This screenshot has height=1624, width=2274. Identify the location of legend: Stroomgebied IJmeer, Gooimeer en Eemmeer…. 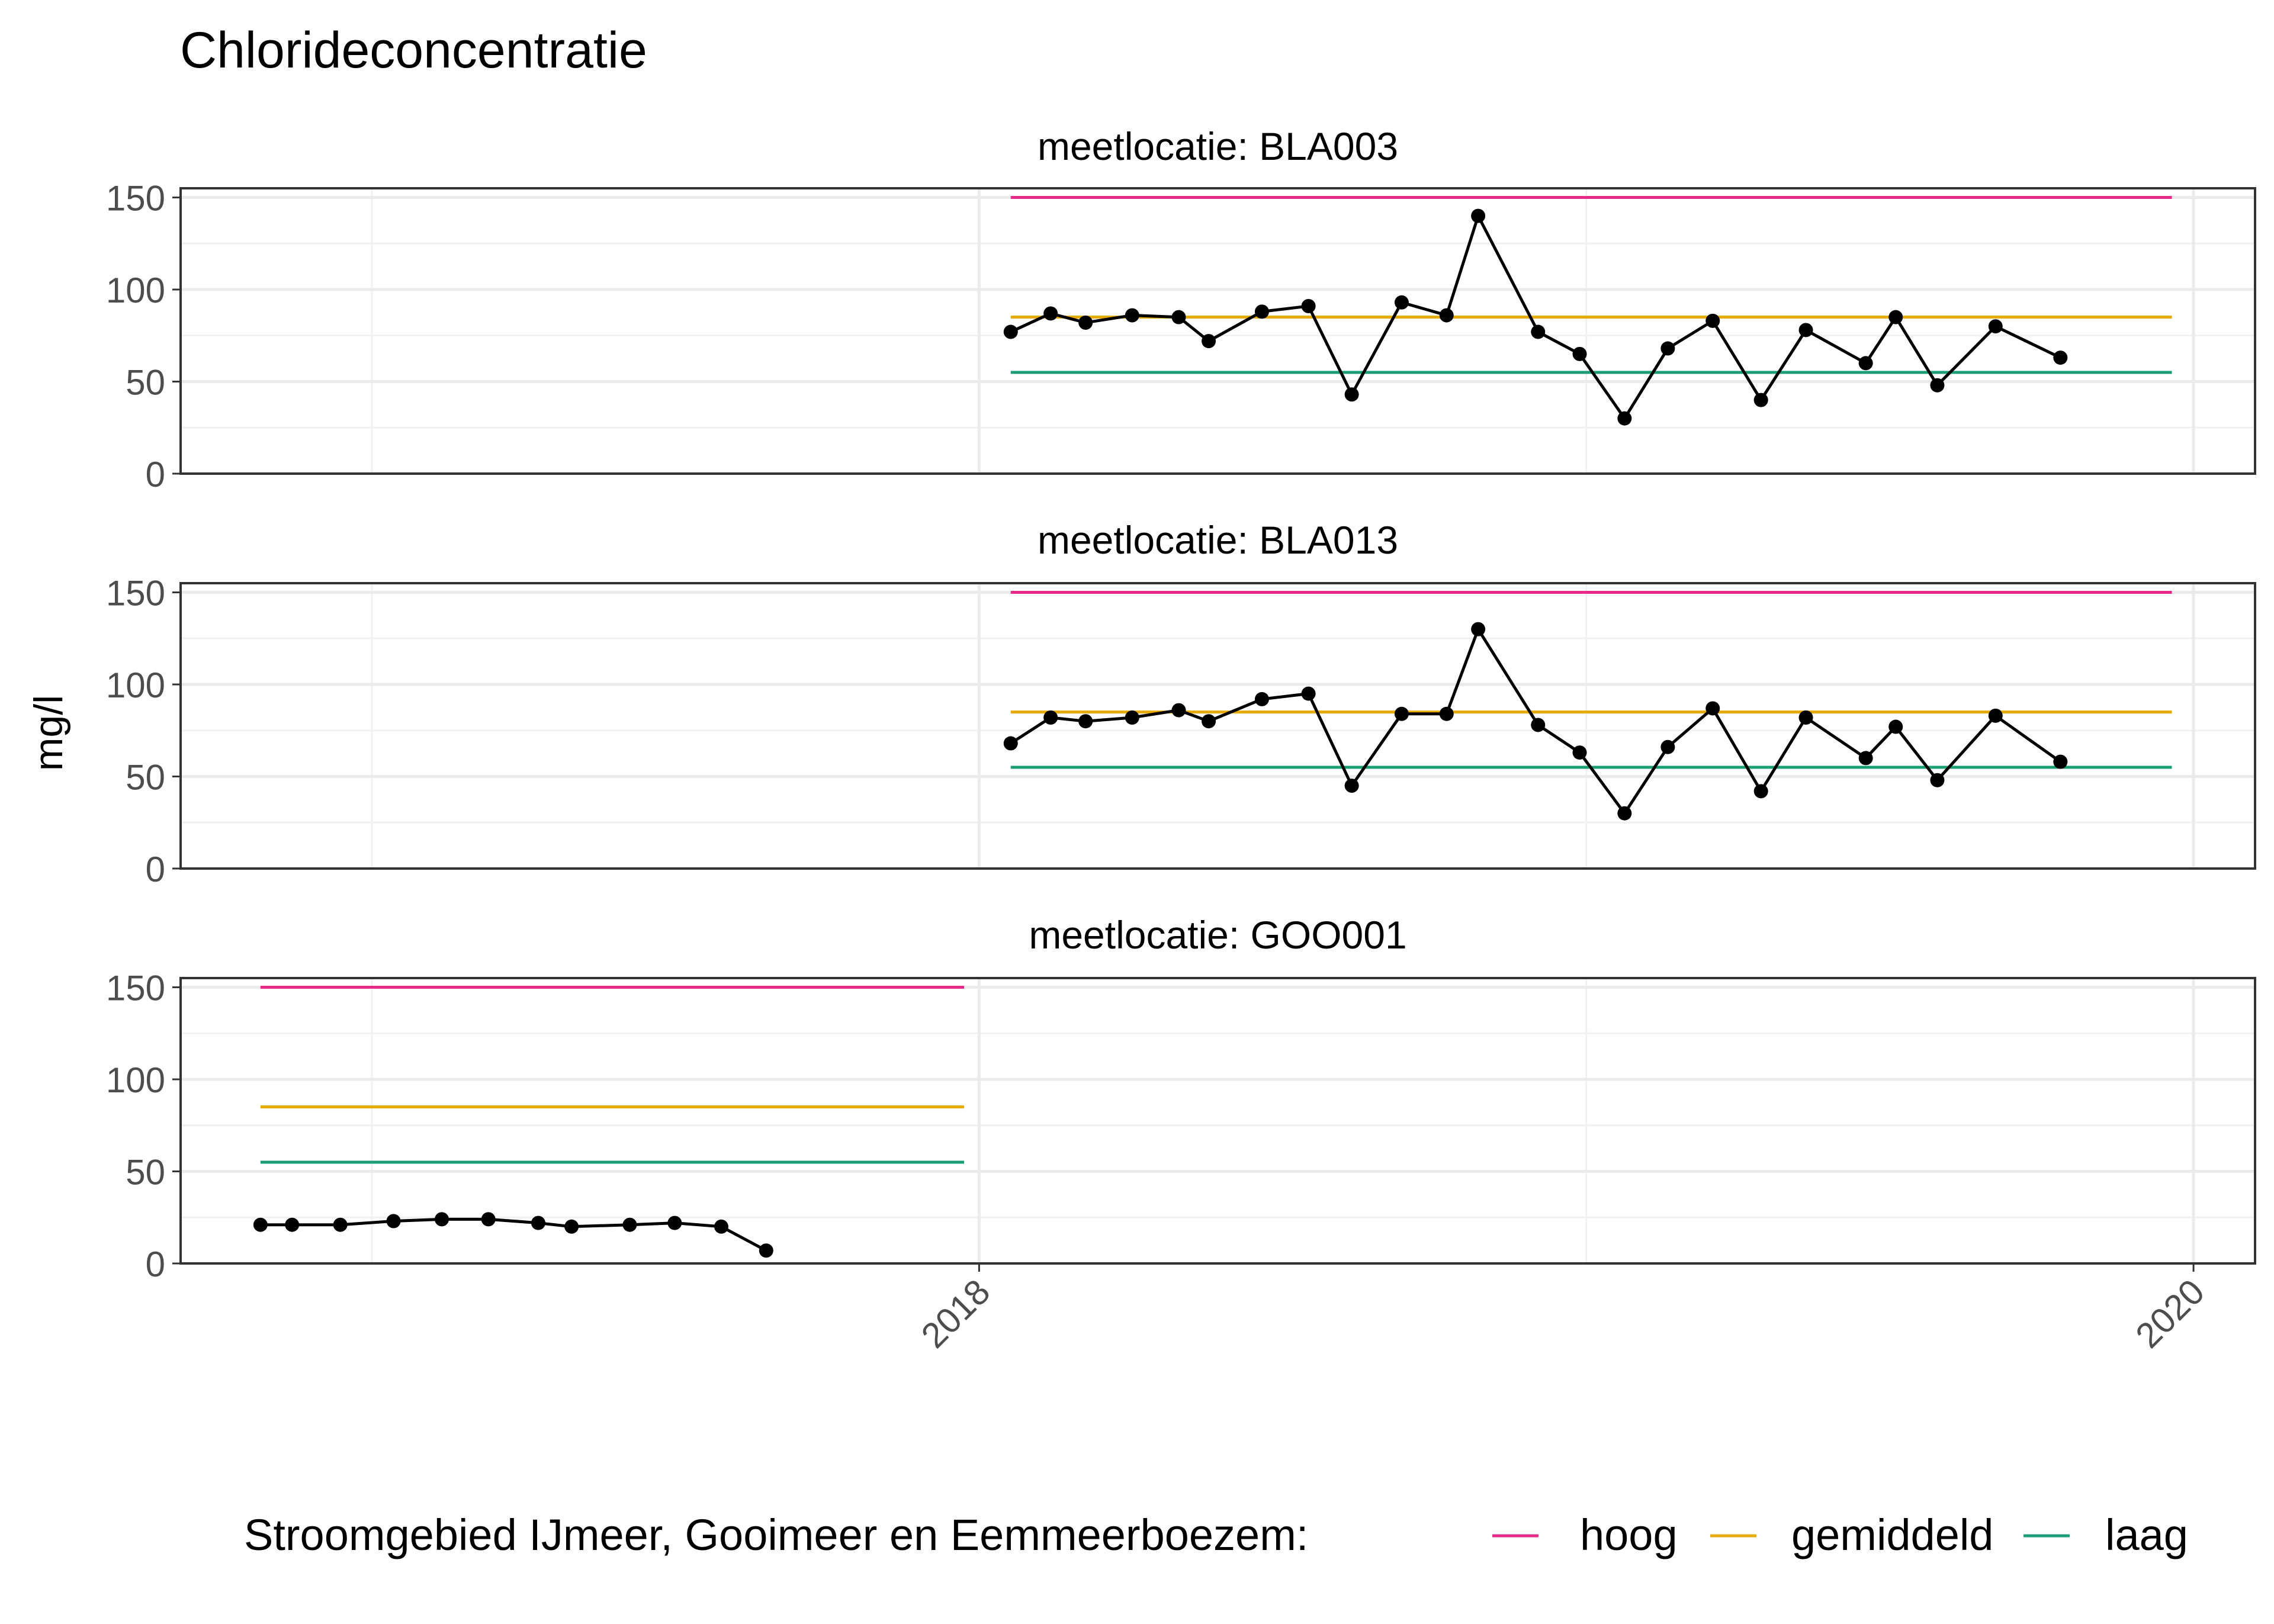
(1216, 1534).